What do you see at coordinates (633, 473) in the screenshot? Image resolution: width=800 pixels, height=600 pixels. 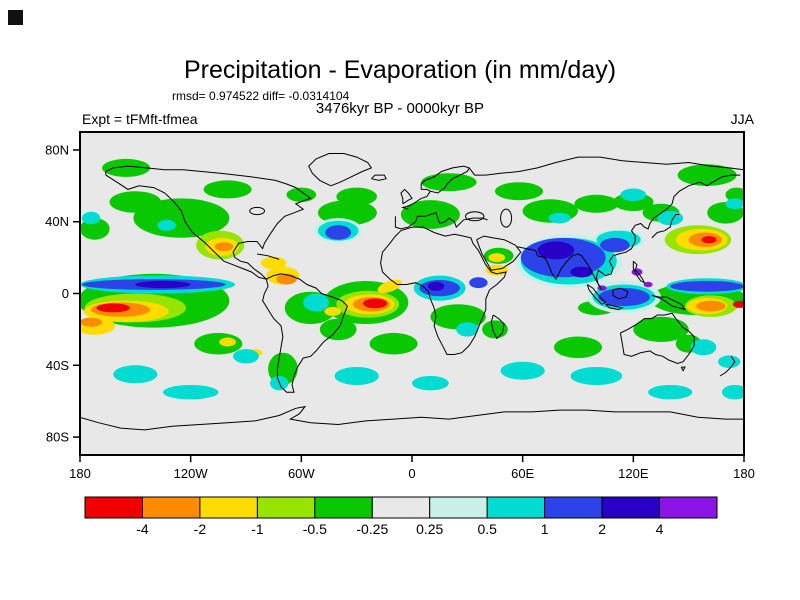 I see `lon-tick-label: 120E` at bounding box center [633, 473].